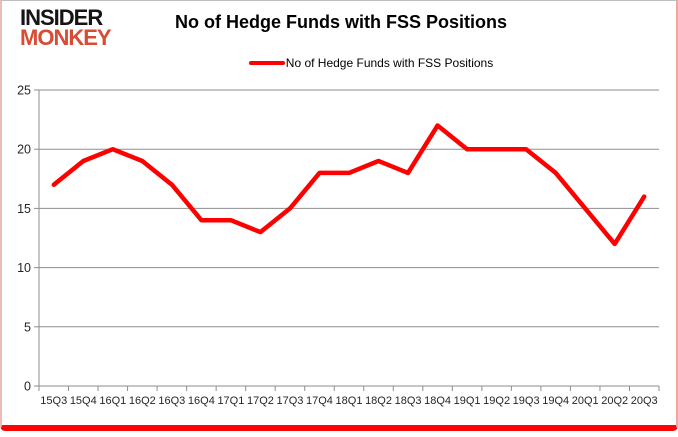  What do you see at coordinates (66, 38) in the screenshot?
I see `logo-word-monkey: MONKEY` at bounding box center [66, 38].